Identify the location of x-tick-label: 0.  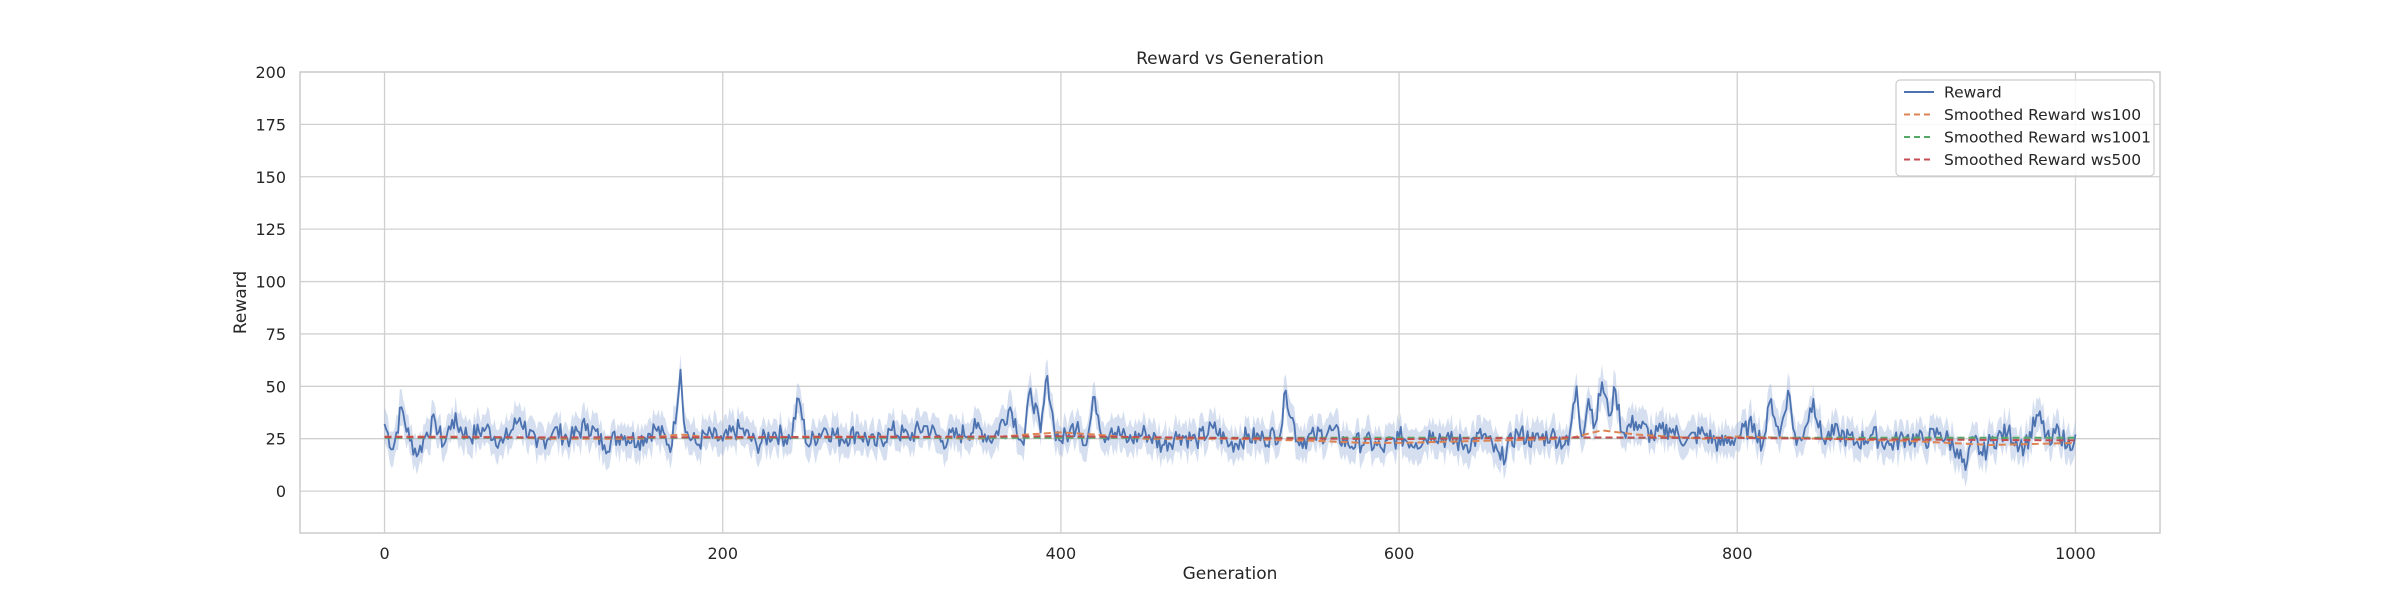
(384, 553).